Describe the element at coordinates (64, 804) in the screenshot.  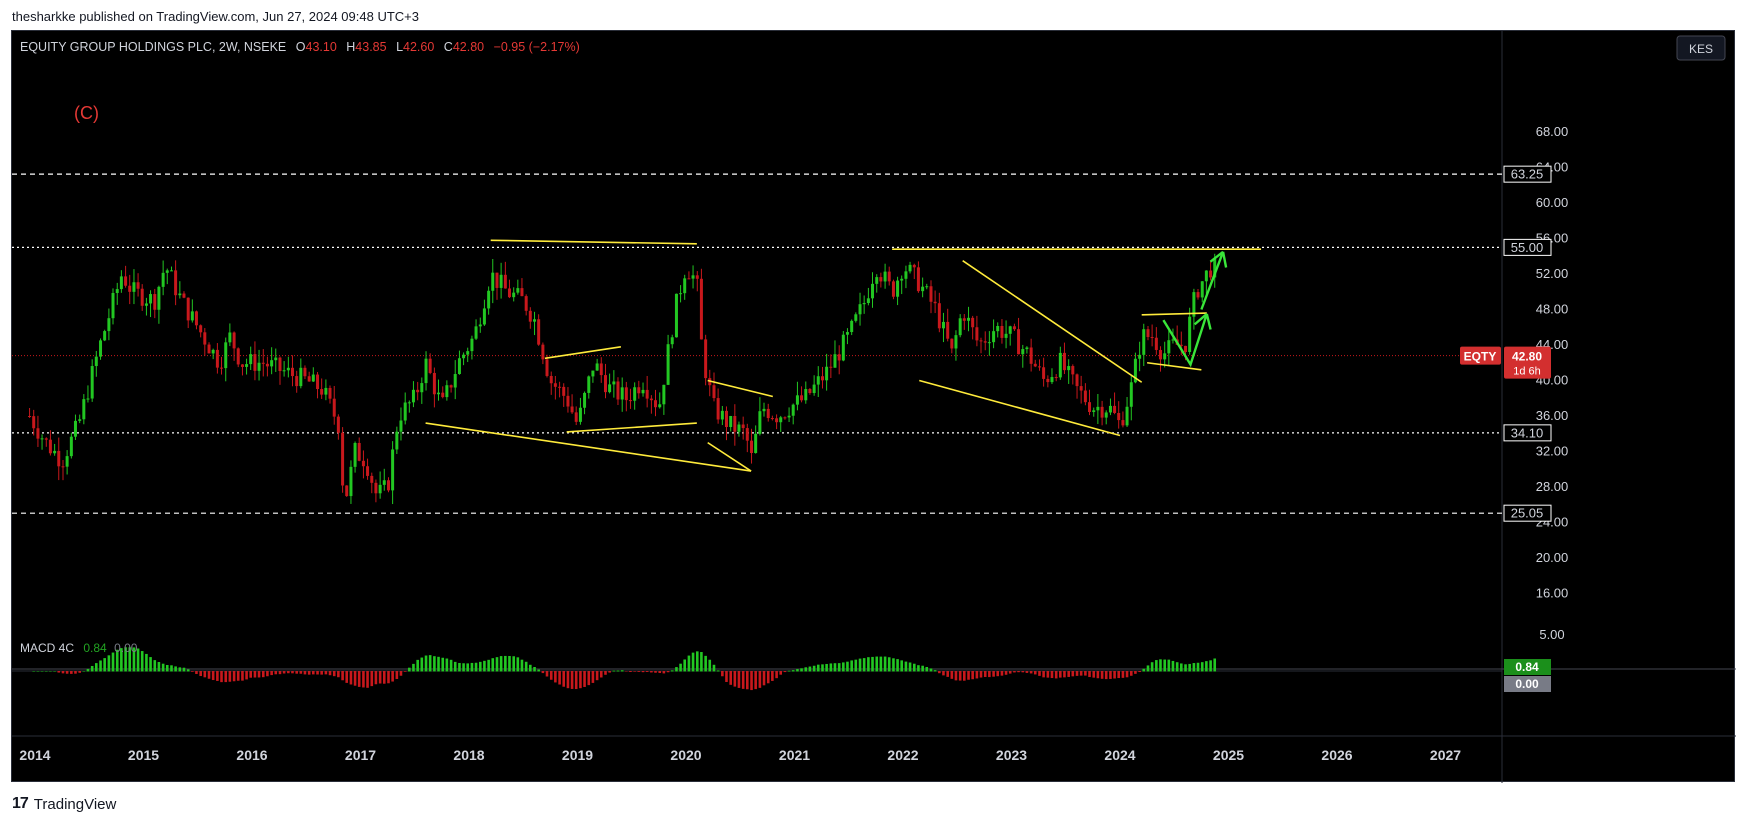
I see `tradingview-logo: 17 TradingView` at that location.